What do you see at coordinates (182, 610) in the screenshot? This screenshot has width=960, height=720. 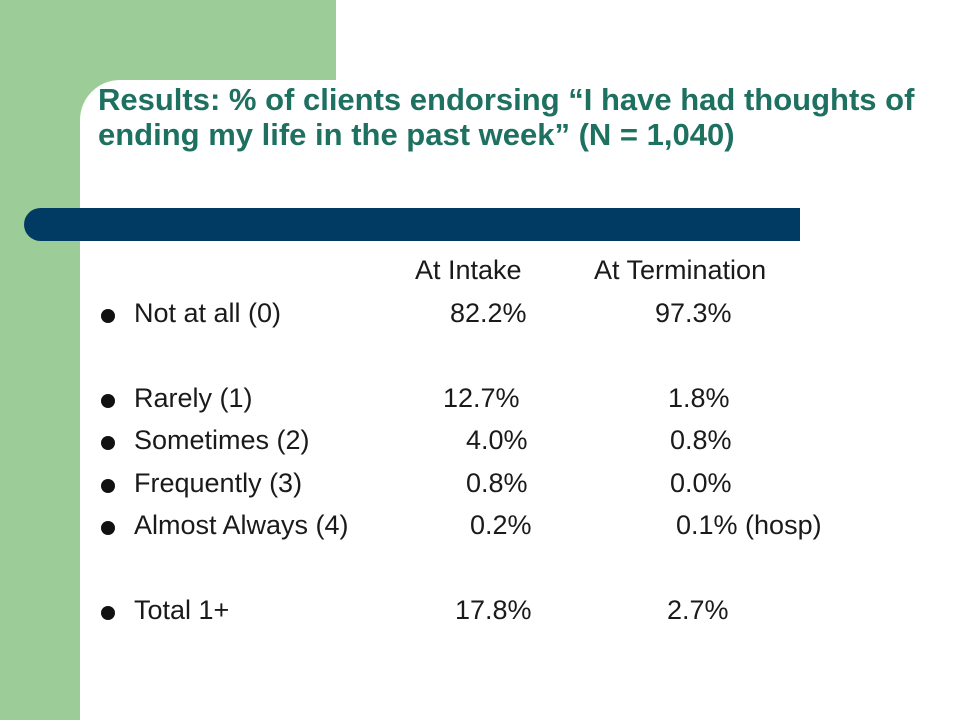 I see `row-label: Total 1+` at bounding box center [182, 610].